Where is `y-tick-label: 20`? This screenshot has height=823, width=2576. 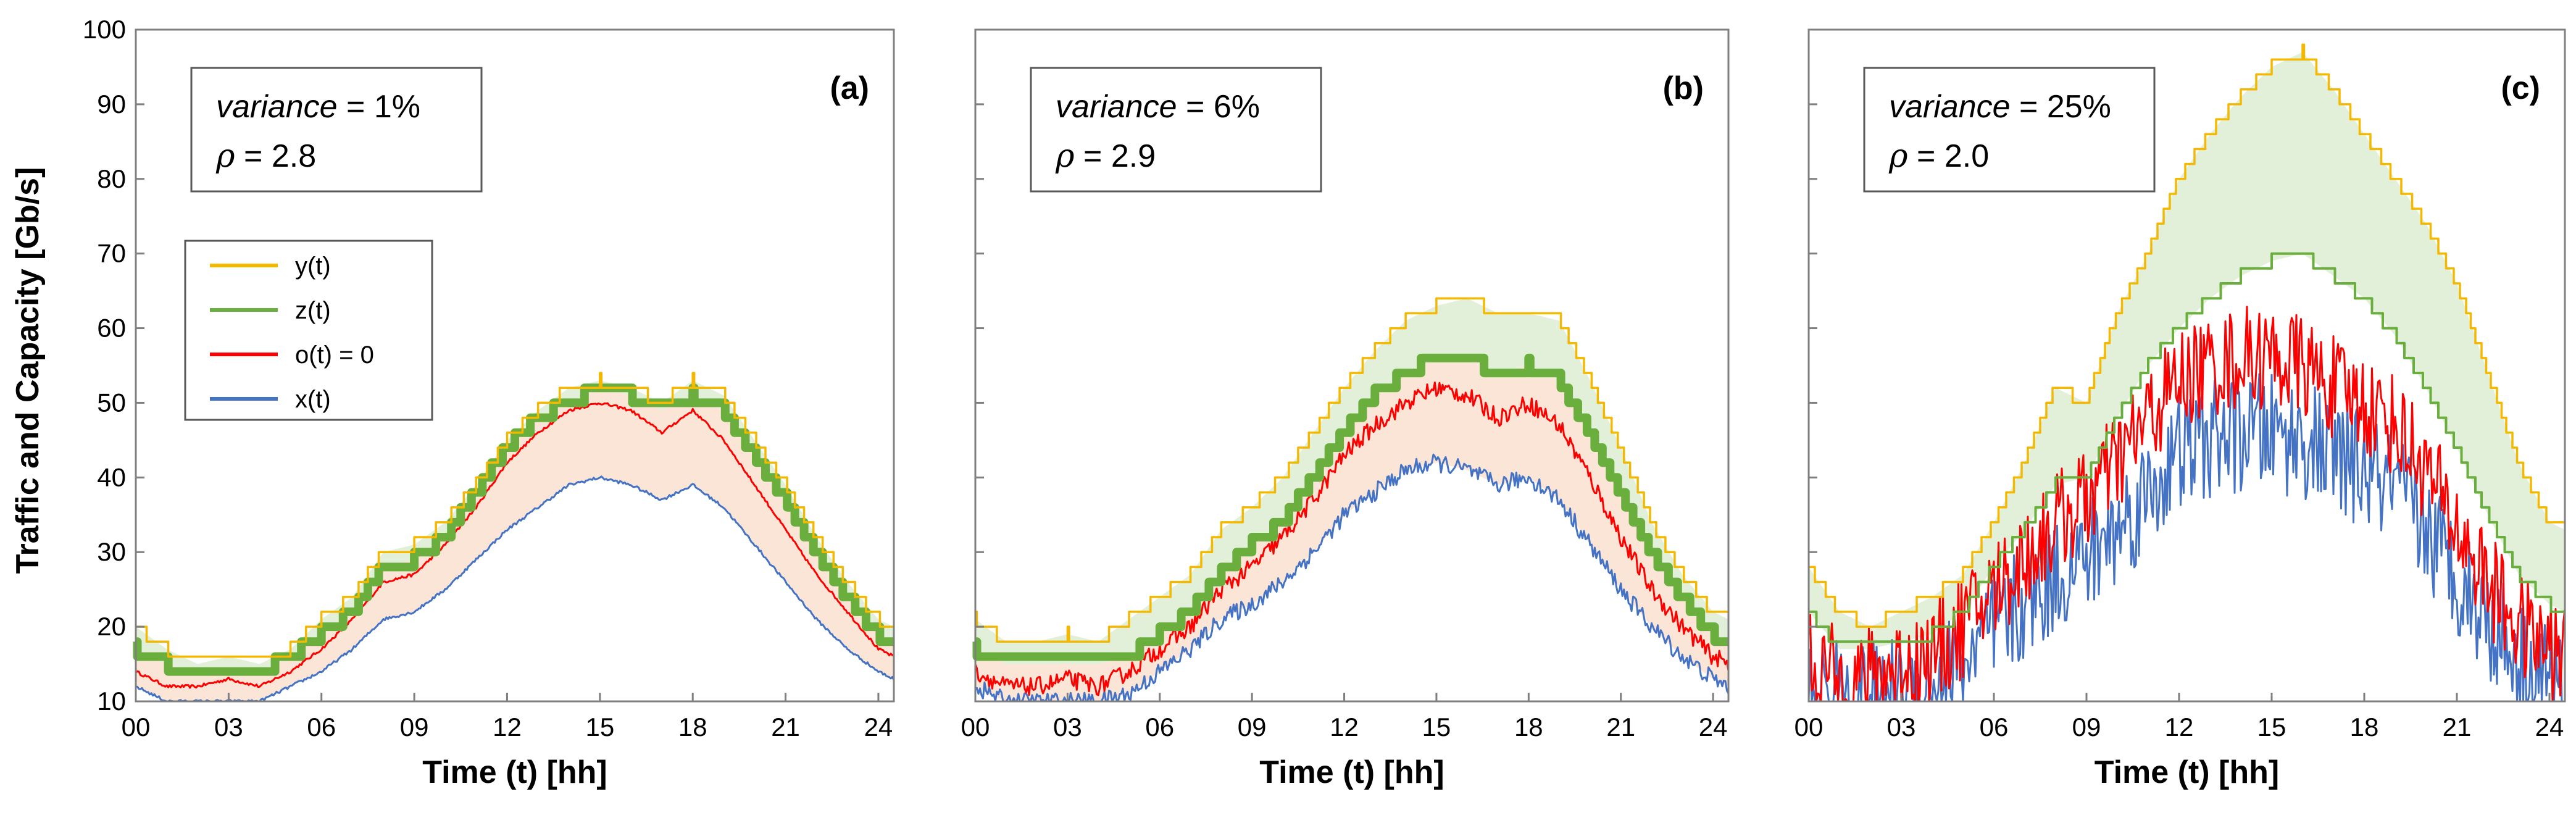 y-tick-label: 20 is located at coordinates (111, 626).